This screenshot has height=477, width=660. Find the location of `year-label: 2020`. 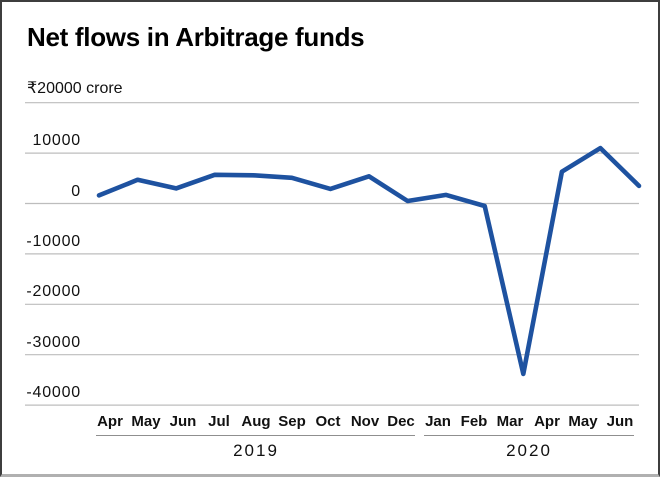

year-label: 2020 is located at coordinates (529, 450).